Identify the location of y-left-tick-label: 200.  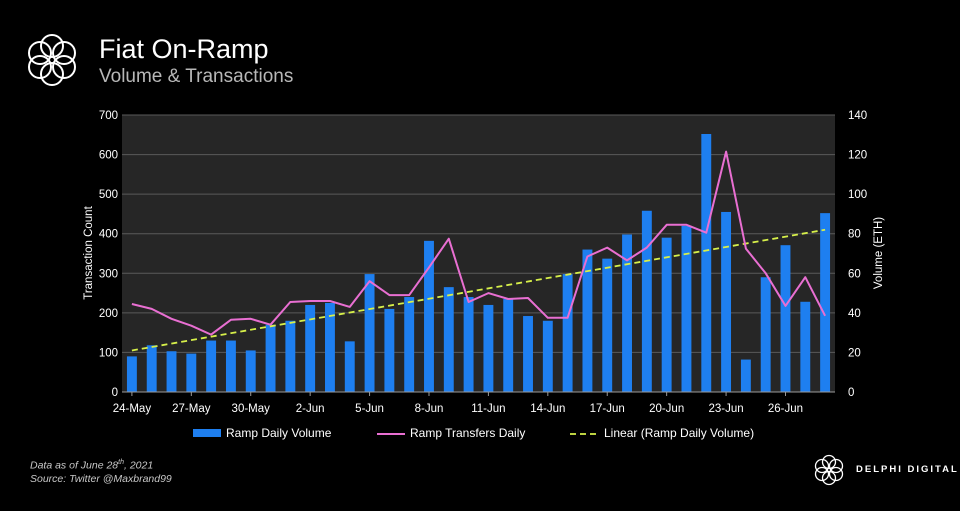
(108, 314).